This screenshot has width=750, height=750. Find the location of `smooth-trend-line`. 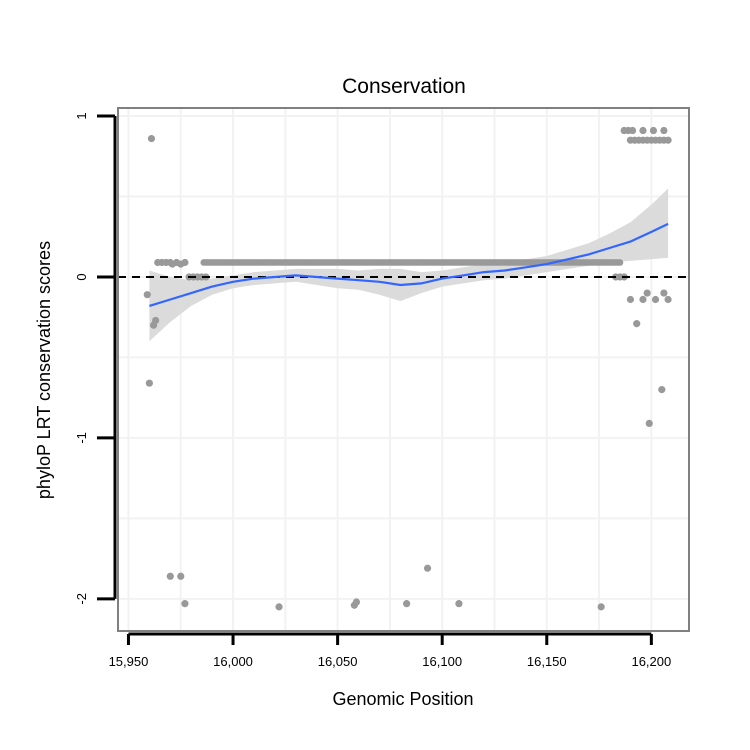

smooth-trend-line is located at coordinates (409, 264).